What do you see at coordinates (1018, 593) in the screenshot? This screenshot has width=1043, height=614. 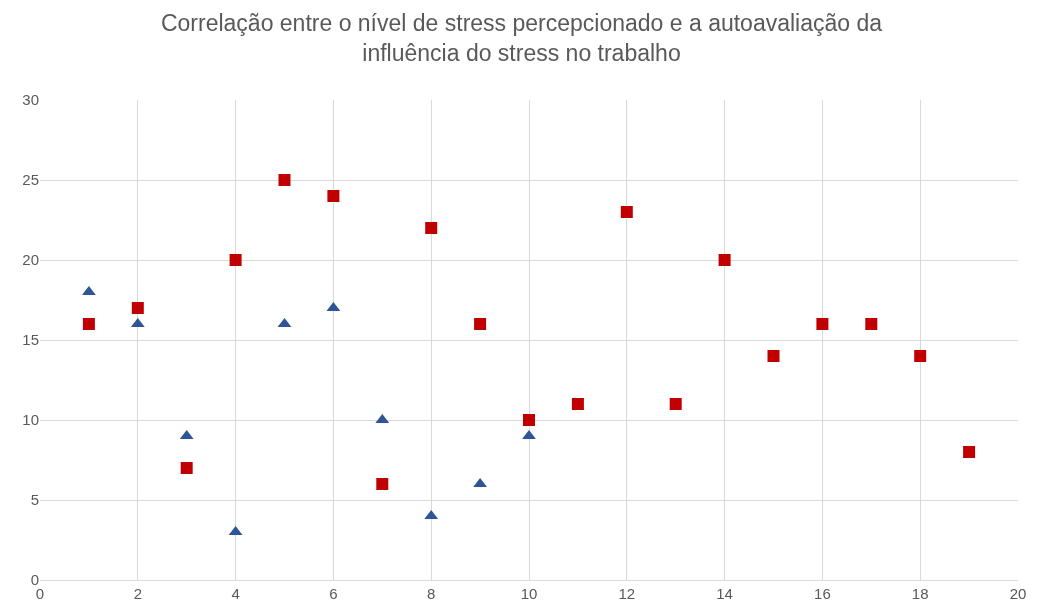 I see `x-tick-label: 20` at bounding box center [1018, 593].